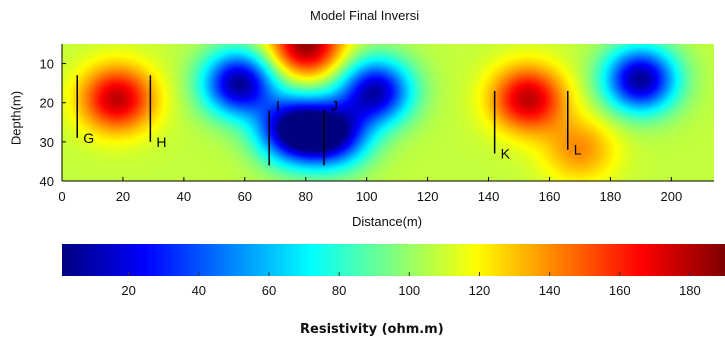 The width and height of the screenshot is (725, 350). I want to click on colorbar-tick-label: 60, so click(269, 290).